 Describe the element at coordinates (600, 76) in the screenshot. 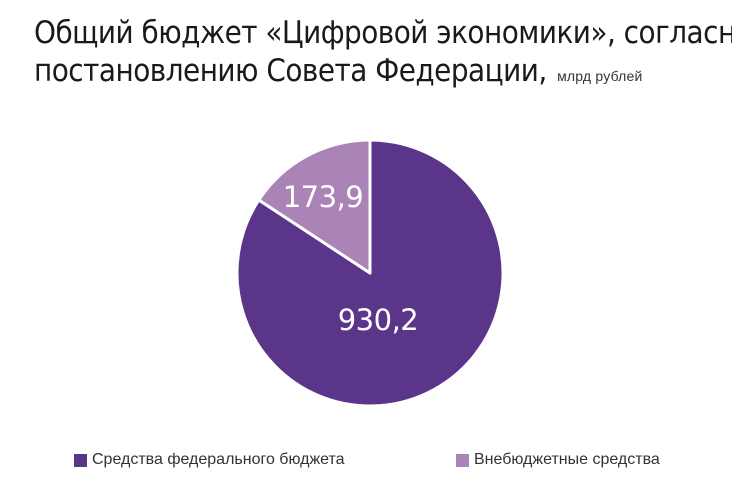

I see `chart-unit: млрд рублей` at that location.